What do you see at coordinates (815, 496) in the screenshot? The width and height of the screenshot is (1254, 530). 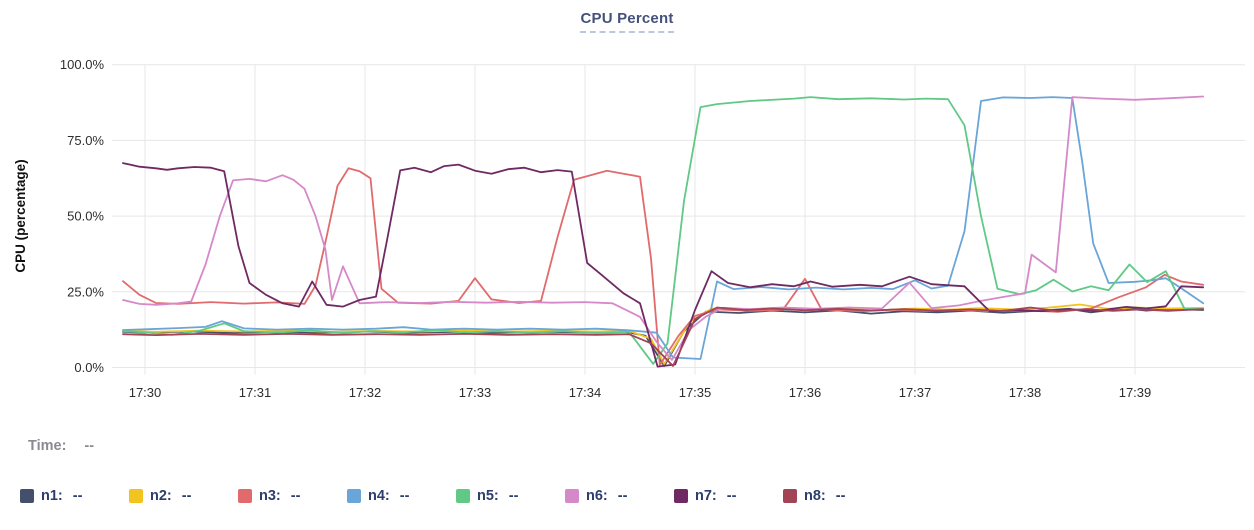 I see `legend-label-n8: n8:` at bounding box center [815, 496].